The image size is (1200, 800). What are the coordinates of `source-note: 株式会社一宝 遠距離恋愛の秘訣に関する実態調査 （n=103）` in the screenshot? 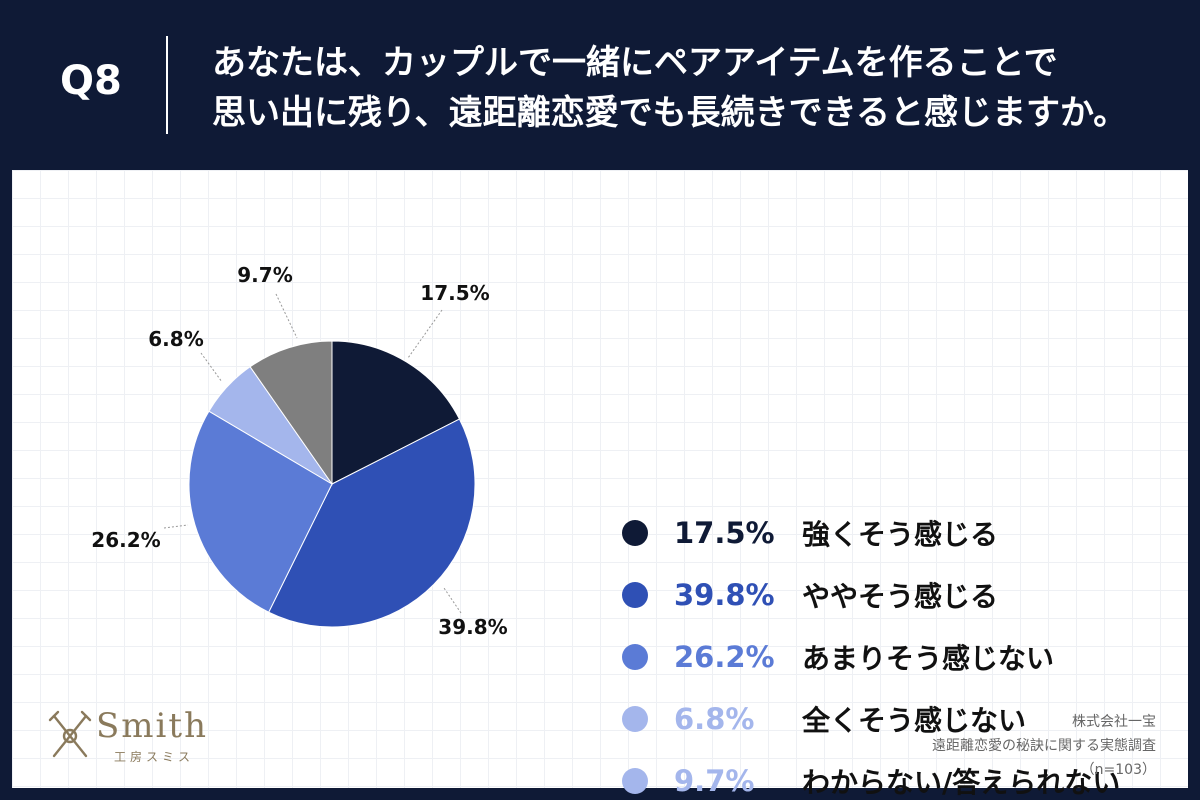 It's located at (1044, 746).